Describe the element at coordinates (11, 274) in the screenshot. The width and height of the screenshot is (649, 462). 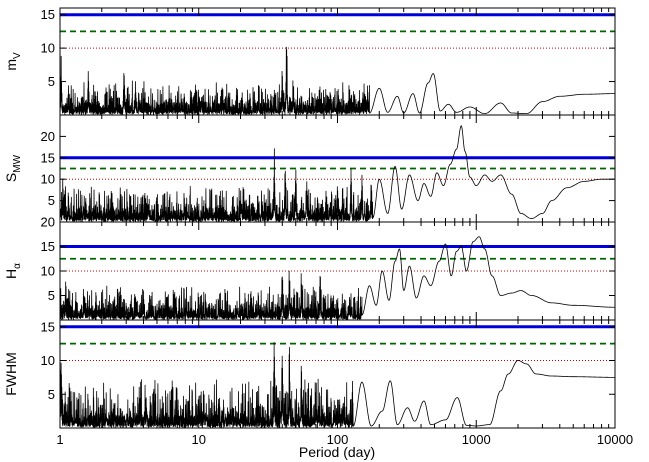
I see `y-axis-title-main: H` at that location.